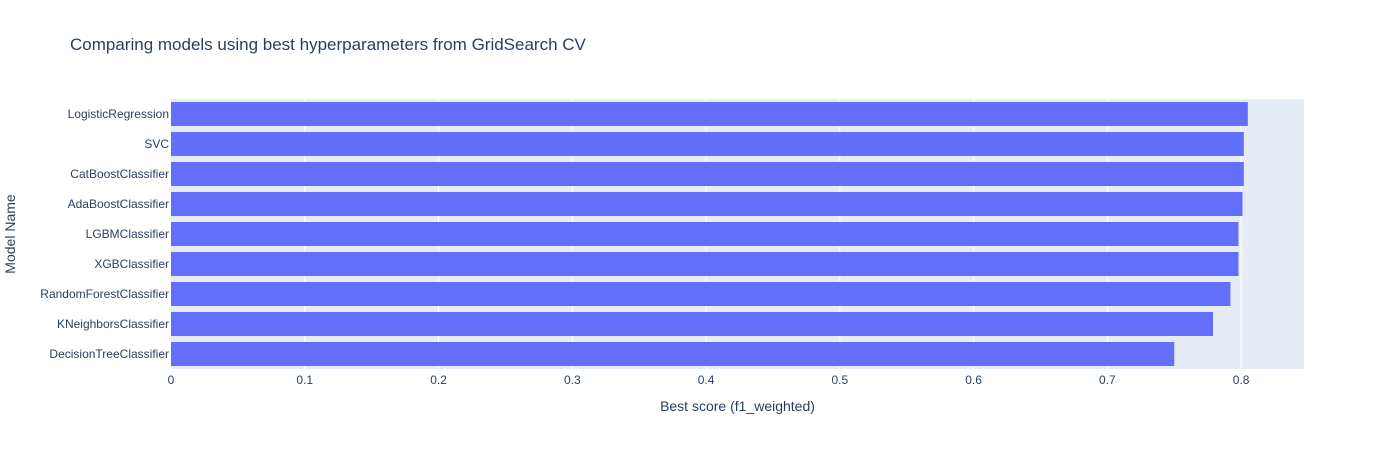 This screenshot has height=450, width=1384. What do you see at coordinates (1241, 380) in the screenshot?
I see `x-tick-label: 0.8` at bounding box center [1241, 380].